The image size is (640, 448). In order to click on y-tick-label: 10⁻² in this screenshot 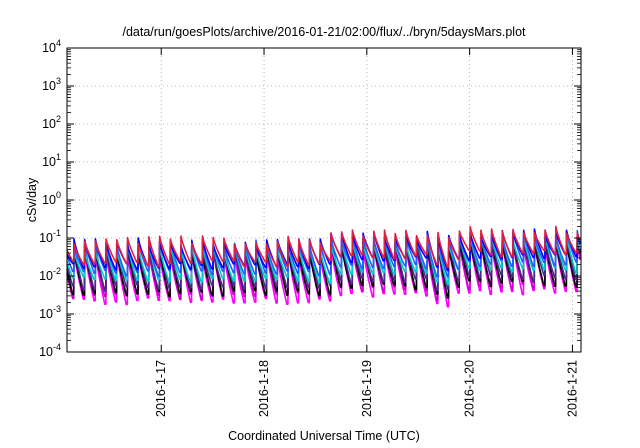, I will do `click(50, 274)`.